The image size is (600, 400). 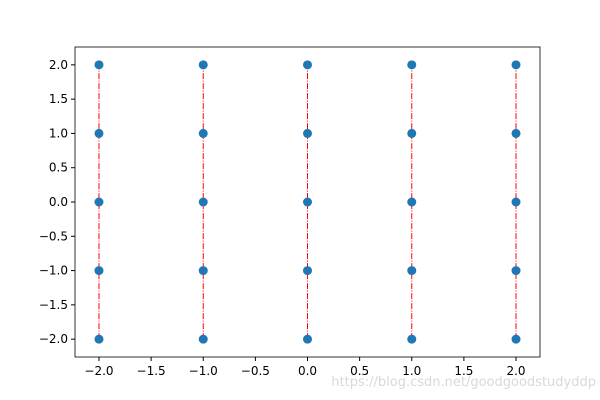 What do you see at coordinates (53, 305) in the screenshot?
I see `y-tick-label: −1.5` at bounding box center [53, 305].